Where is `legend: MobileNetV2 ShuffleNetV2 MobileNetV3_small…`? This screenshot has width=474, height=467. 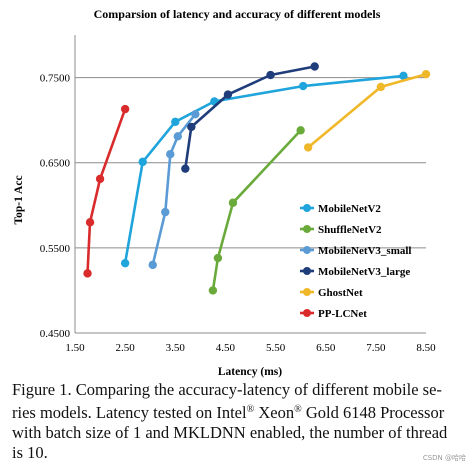 legend: MobileNetV2 ShuffleNetV2 MobileNetV3_small… is located at coordinates (355, 261).